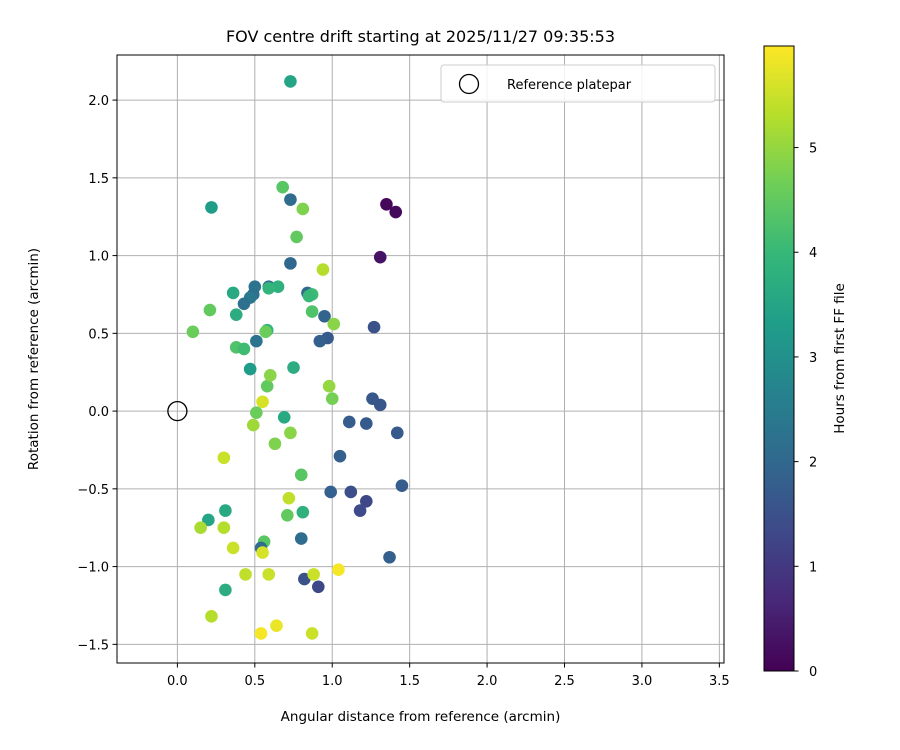  Describe the element at coordinates (469, 84) in the screenshot. I see `legend-marker-icon` at that location.